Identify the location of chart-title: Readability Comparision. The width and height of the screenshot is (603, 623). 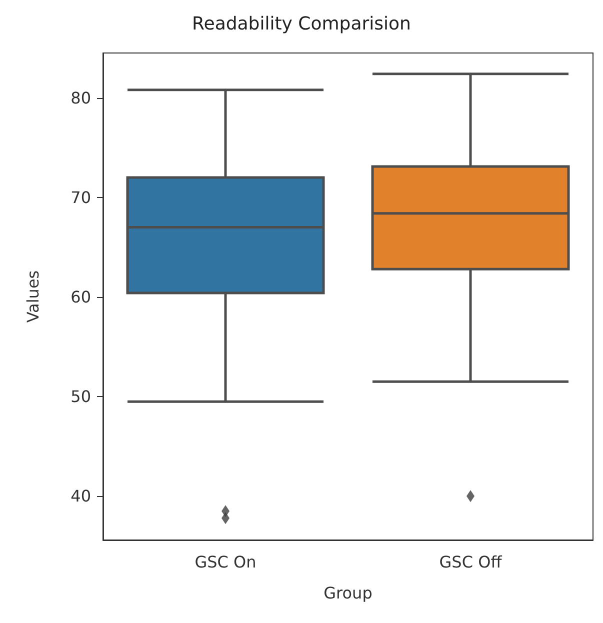
(301, 24).